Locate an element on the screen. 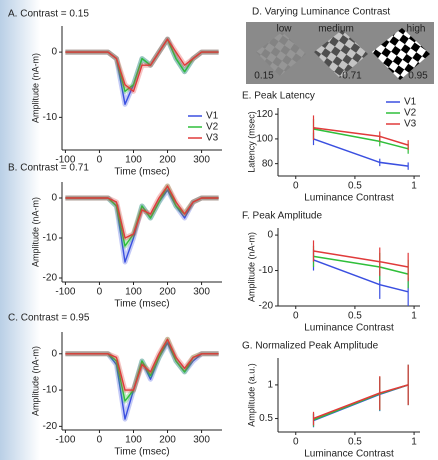 Image resolution: width=438 pixels, height=460 pixels. y-tick-label: 0.5 is located at coordinates (266, 418).